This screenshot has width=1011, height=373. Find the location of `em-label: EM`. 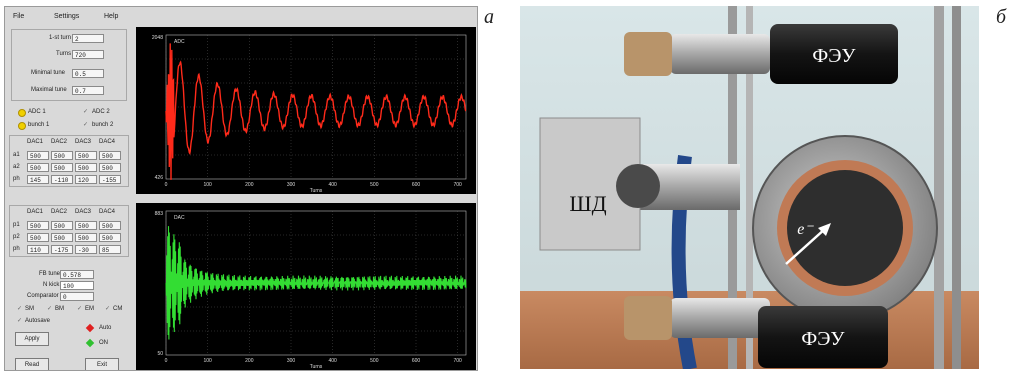

em-label: EM is located at coordinates (89, 309).